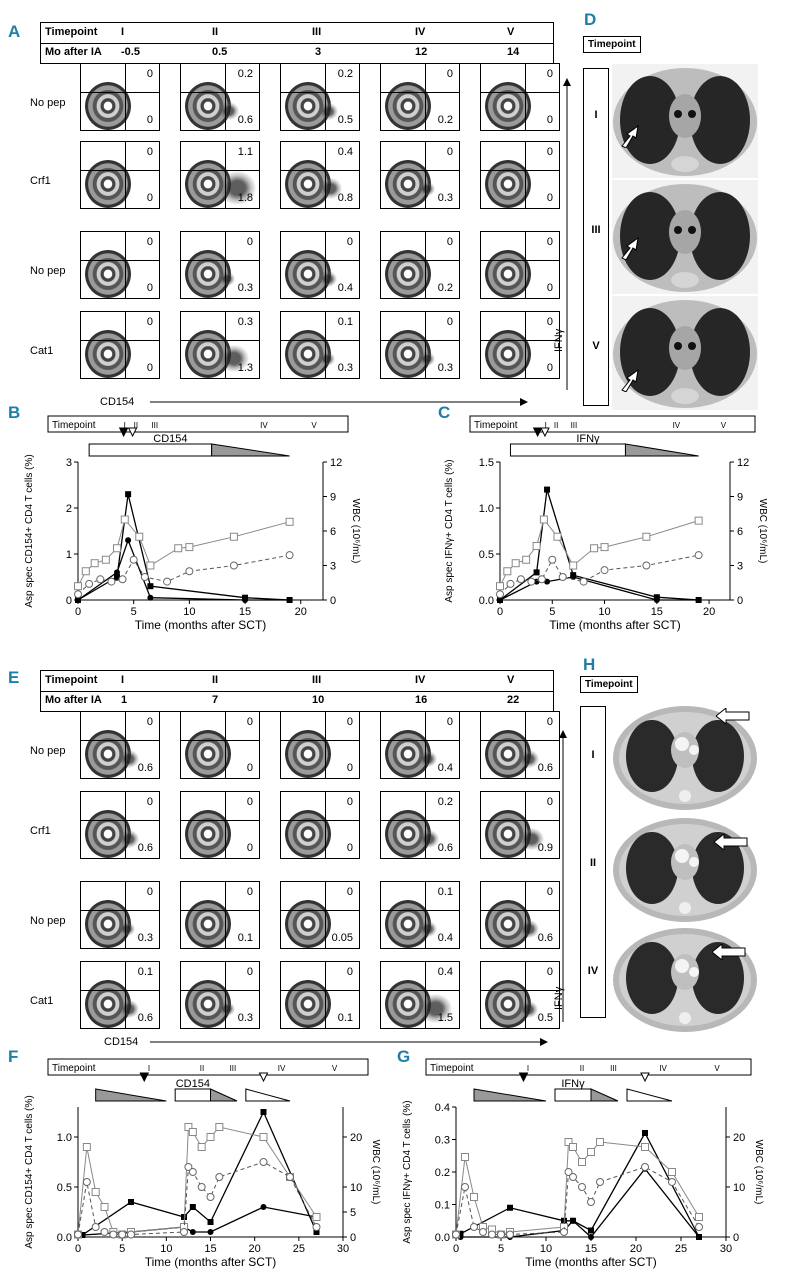 This screenshot has width=791, height=1280. I want to click on flow-plot-r2-c1: 0 0.6, so click(120, 825).